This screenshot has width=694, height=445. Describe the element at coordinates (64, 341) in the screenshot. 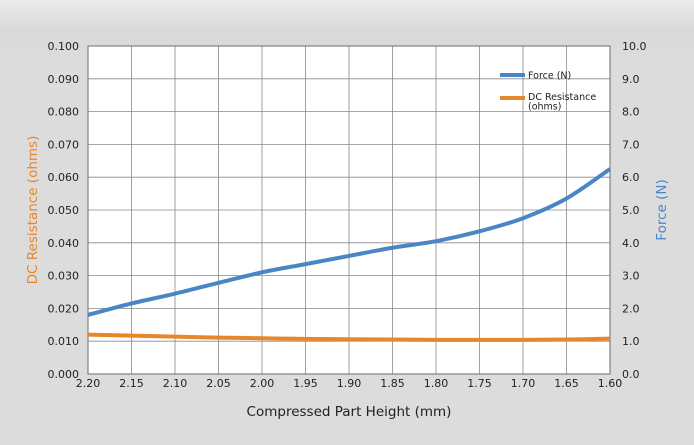

I see `y-left-tick-label: 0.010` at that location.